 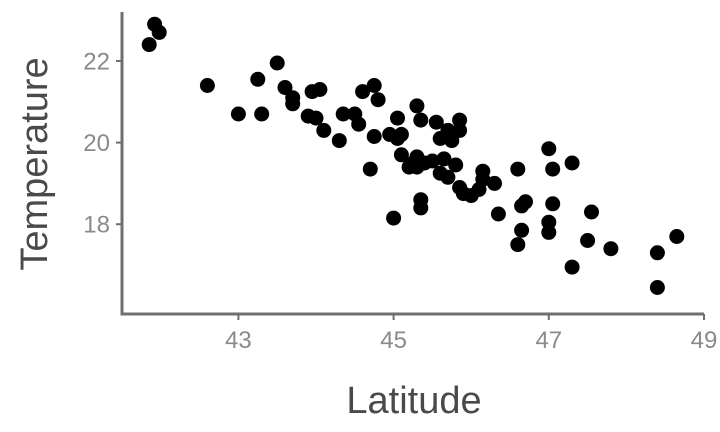 What do you see at coordinates (96, 143) in the screenshot?
I see `y-tick-label: 20` at bounding box center [96, 143].